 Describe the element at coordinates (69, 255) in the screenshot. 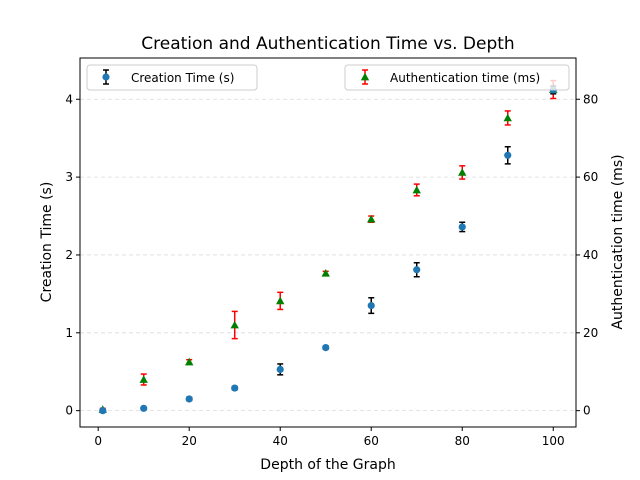

I see `y-left-tick-label: 2` at that location.